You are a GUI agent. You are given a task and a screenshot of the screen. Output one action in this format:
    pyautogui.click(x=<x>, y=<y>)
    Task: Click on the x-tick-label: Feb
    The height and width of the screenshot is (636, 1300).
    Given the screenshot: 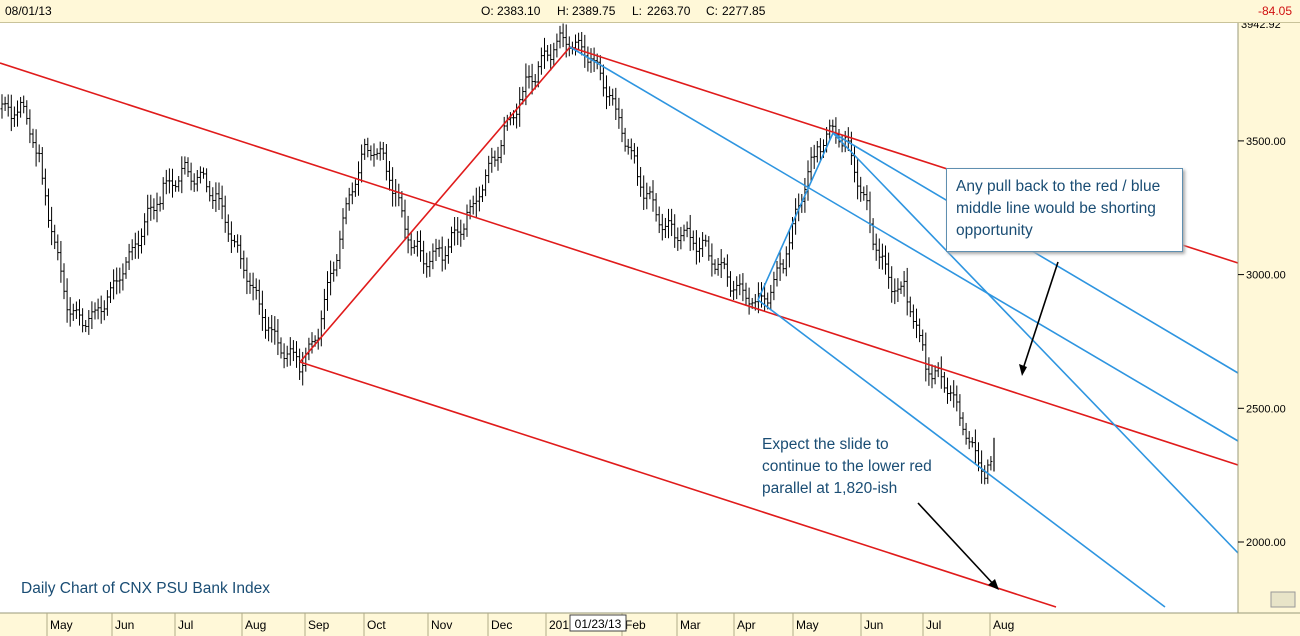 What is the action you would take?
    pyautogui.click(x=635, y=625)
    